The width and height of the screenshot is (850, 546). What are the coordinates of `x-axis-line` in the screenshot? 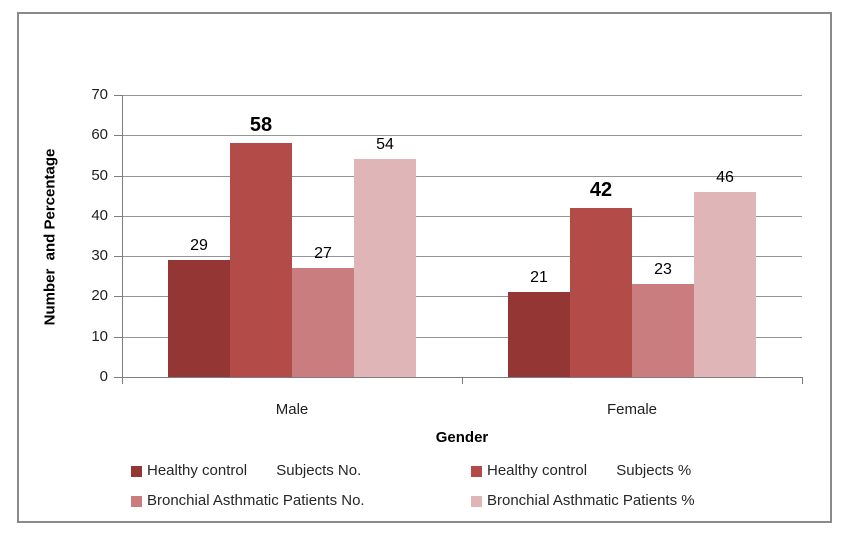 It's located at (462, 377).